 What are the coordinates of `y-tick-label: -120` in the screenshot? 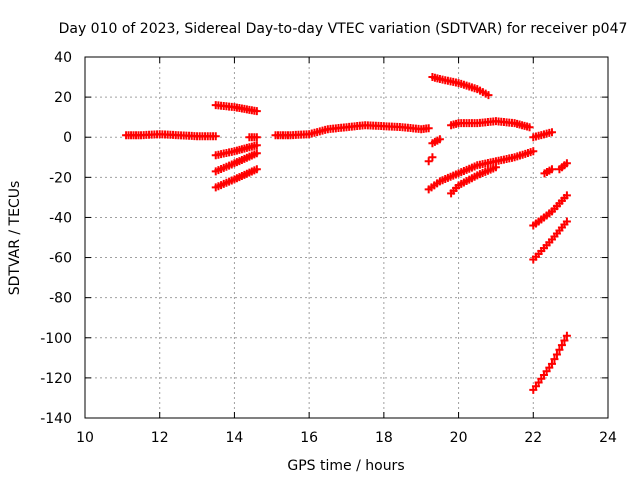 It's located at (56, 379).